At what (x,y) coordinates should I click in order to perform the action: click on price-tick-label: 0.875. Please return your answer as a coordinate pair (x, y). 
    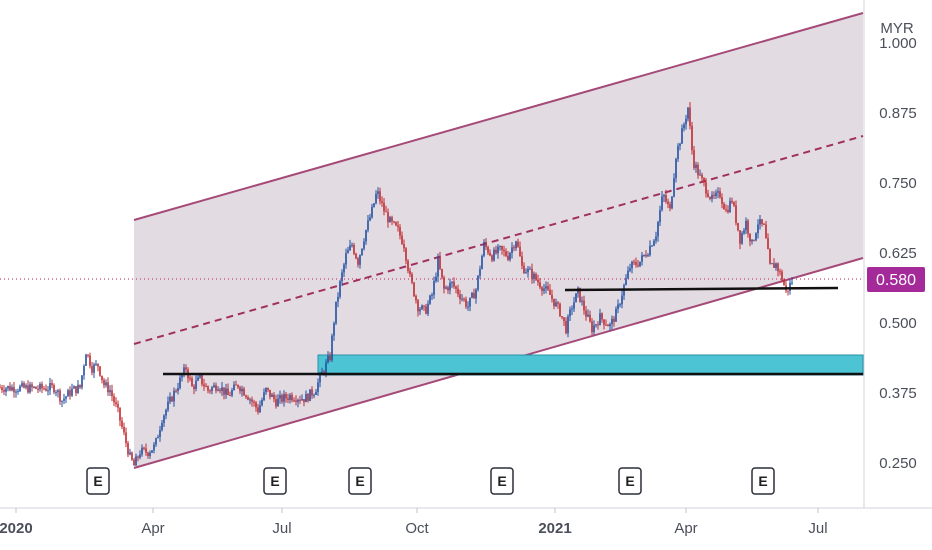
    Looking at the image, I should click on (898, 113).